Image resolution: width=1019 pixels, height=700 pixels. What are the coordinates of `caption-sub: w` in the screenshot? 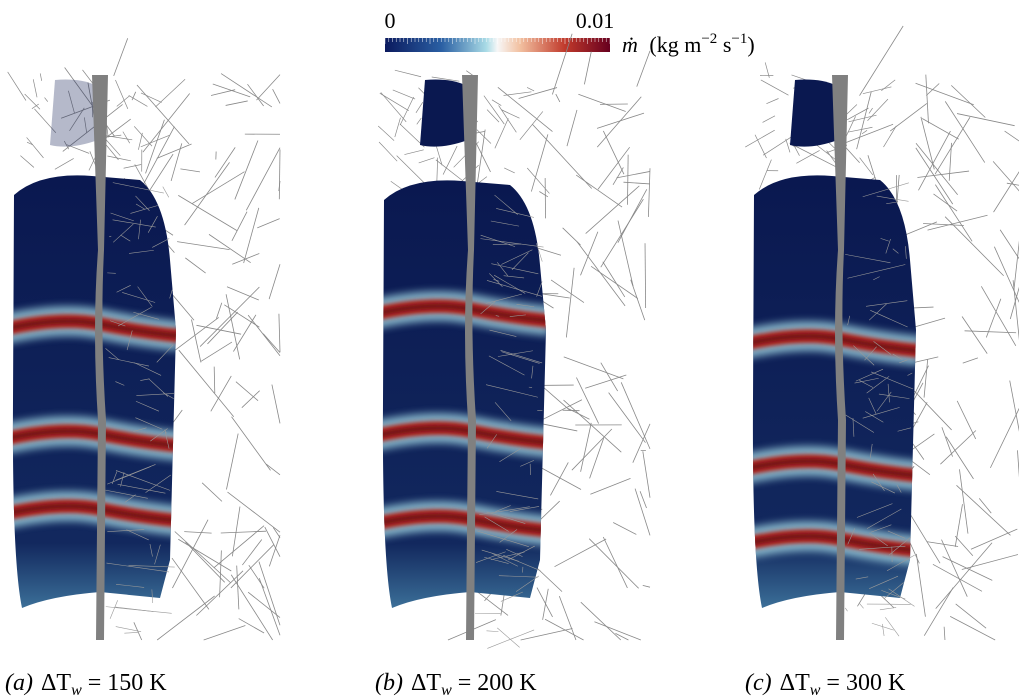 It's located at (446, 690).